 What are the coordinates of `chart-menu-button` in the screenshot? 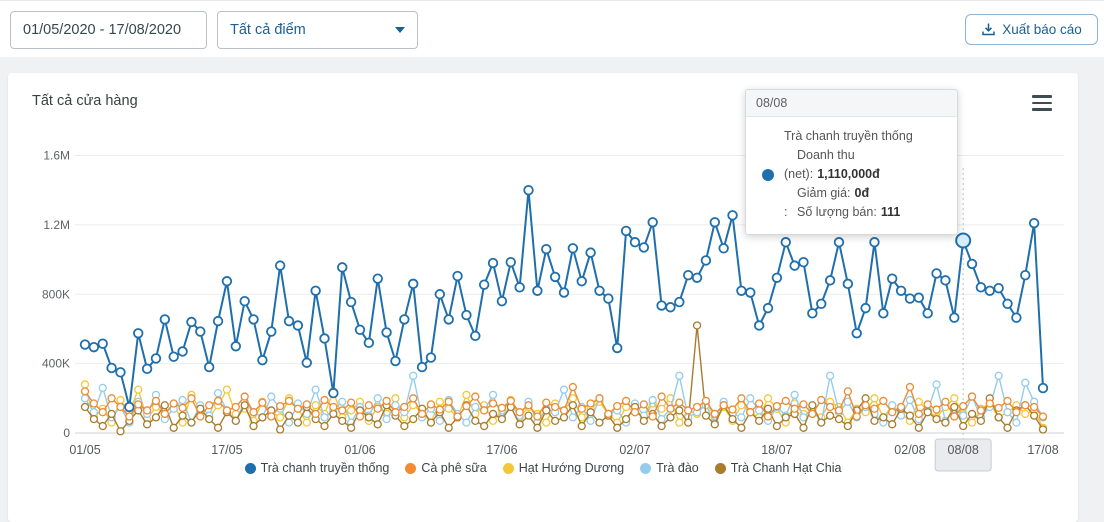 It's located at (1042, 103).